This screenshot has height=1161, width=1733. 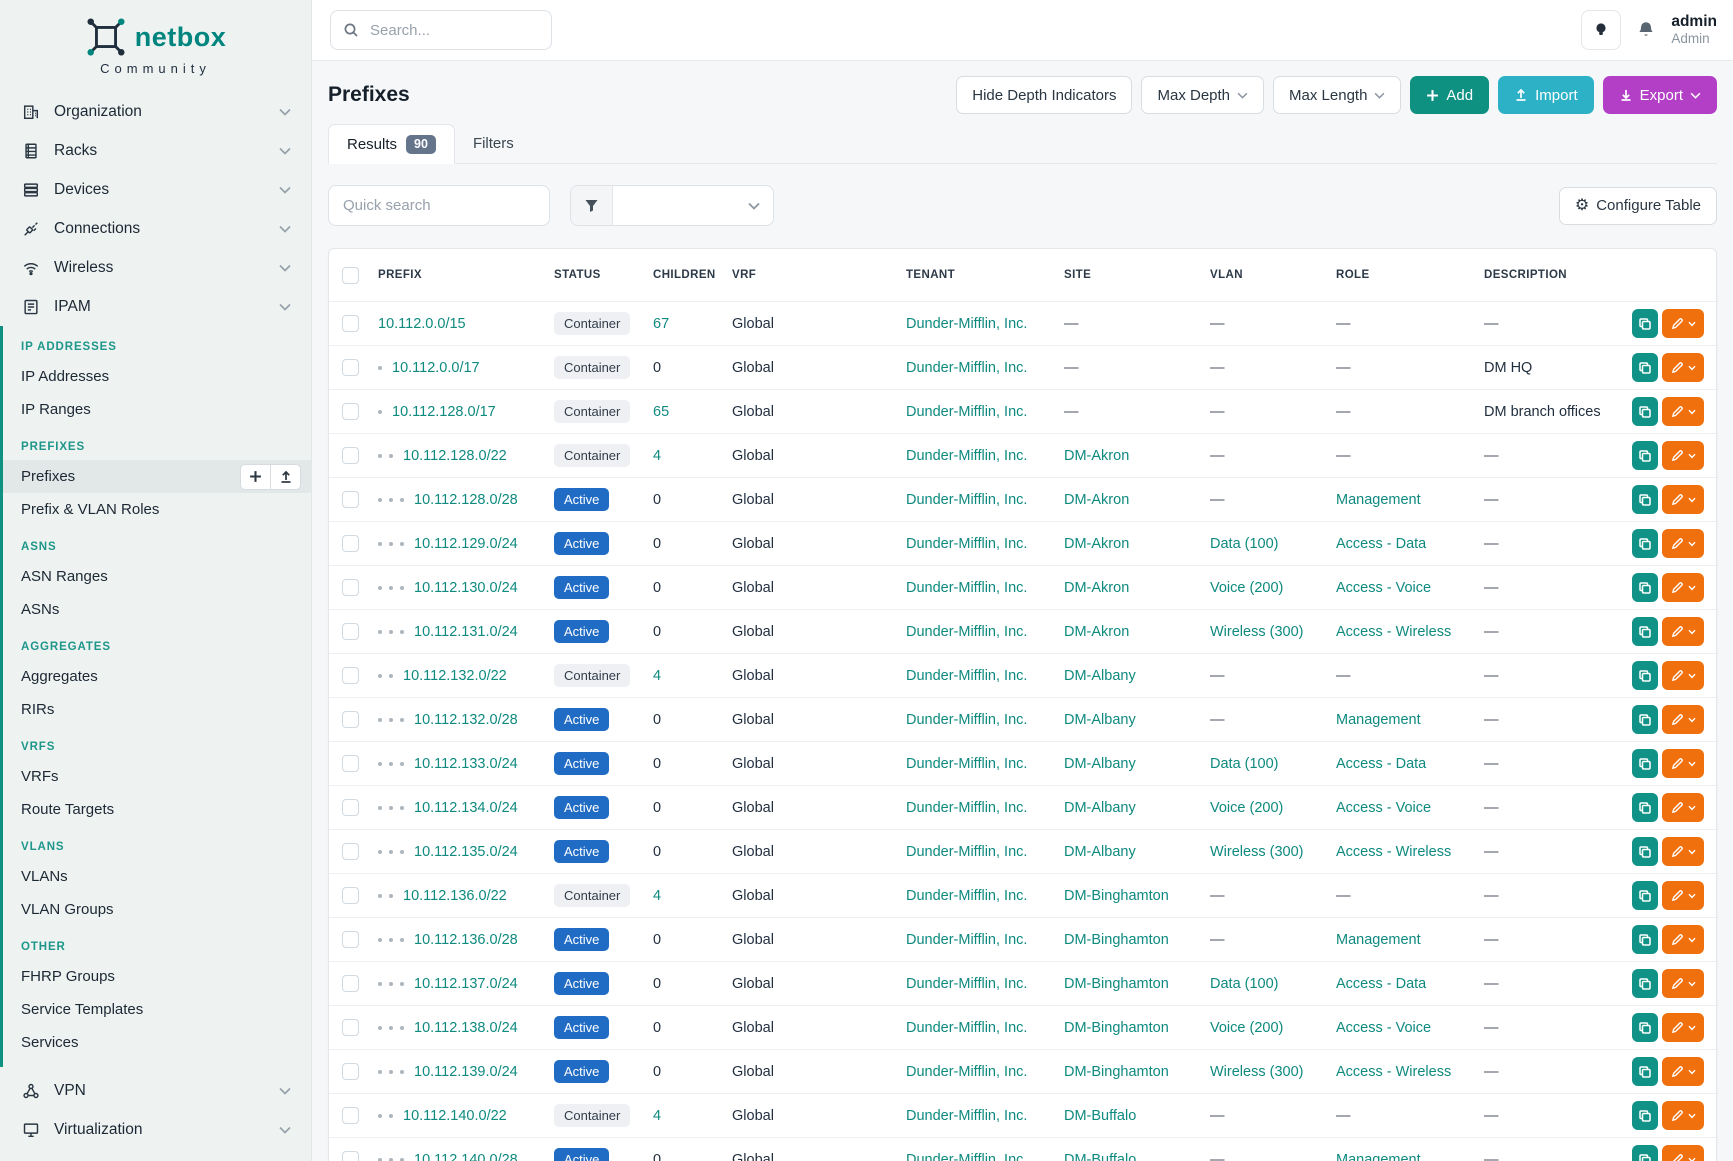 What do you see at coordinates (155, 1090) in the screenshot?
I see `sidebar-item-vpn: VPN` at bounding box center [155, 1090].